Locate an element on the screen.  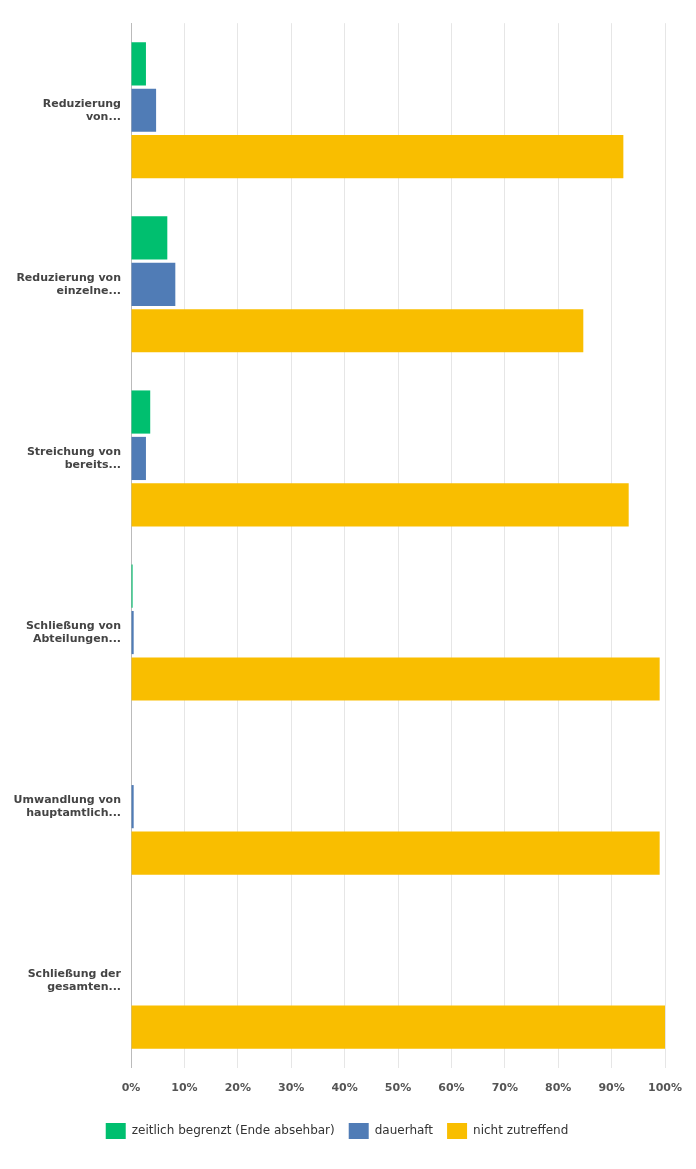
x-tick-label: 0% is located at coordinates (131, 1088).